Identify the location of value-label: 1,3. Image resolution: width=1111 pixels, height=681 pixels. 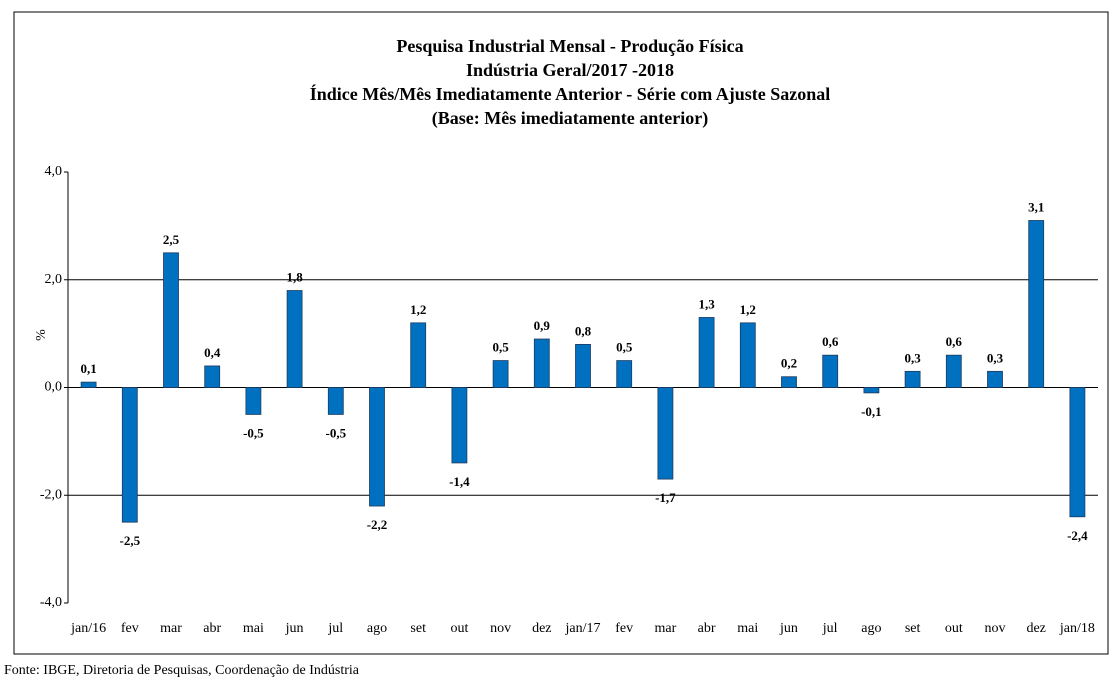
(706, 303).